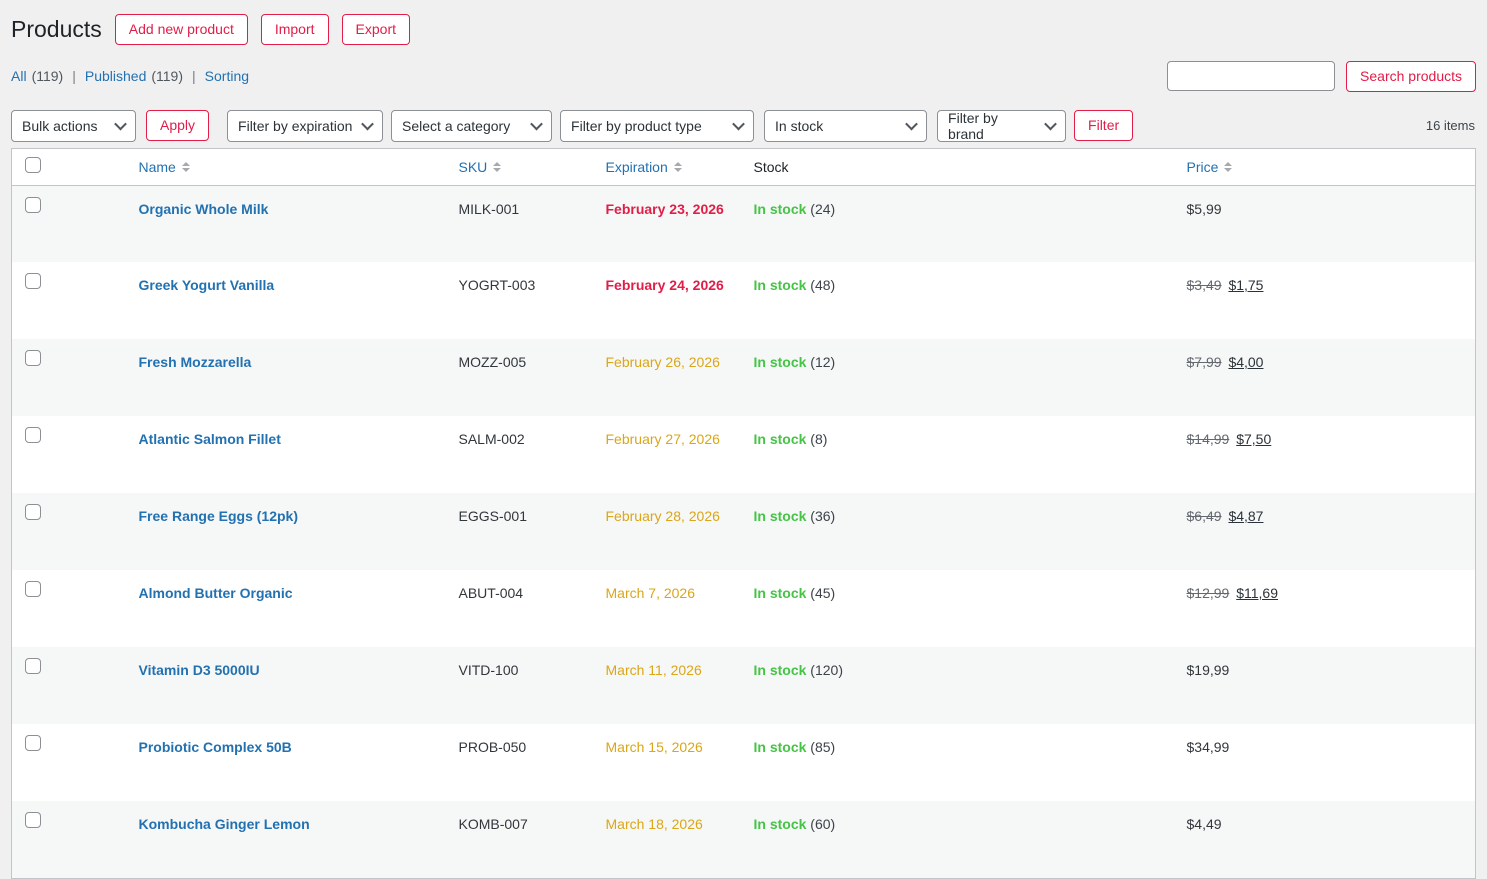 The height and width of the screenshot is (879, 1487). What do you see at coordinates (33, 165) in the screenshot?
I see `select-all-checkbox` at bounding box center [33, 165].